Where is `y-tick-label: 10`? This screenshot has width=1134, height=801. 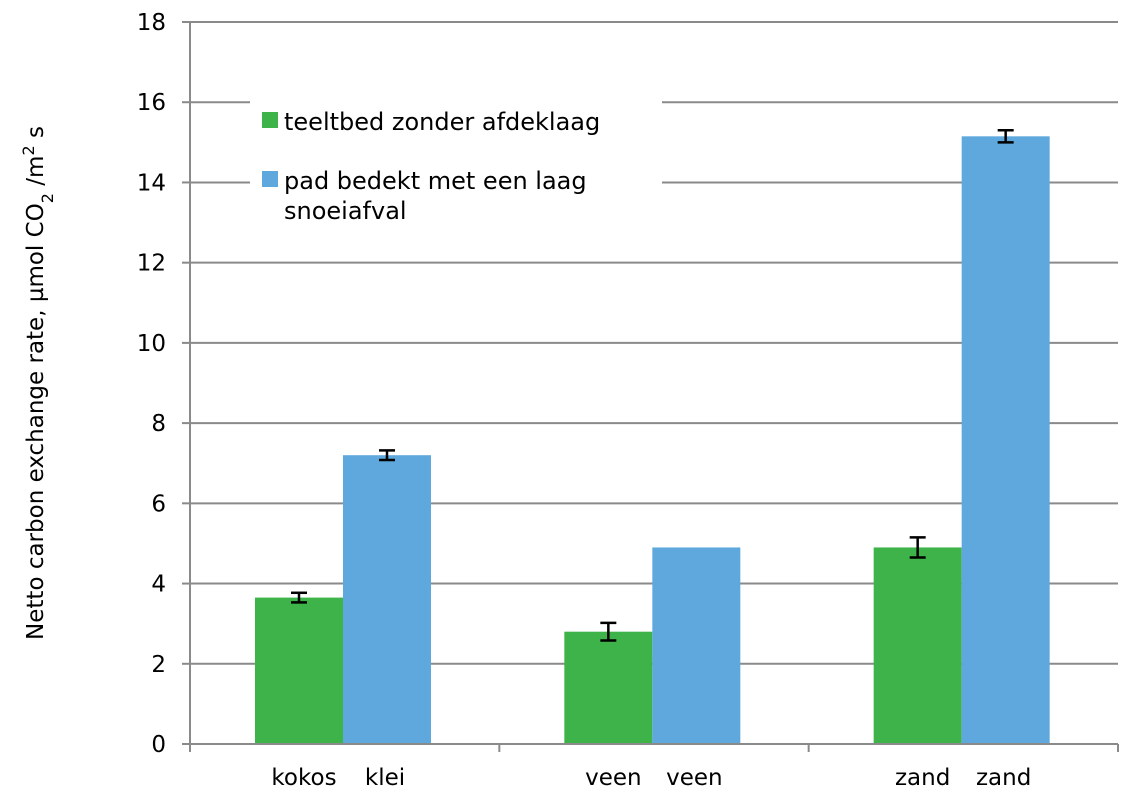 y-tick-label: 10 is located at coordinates (151, 344).